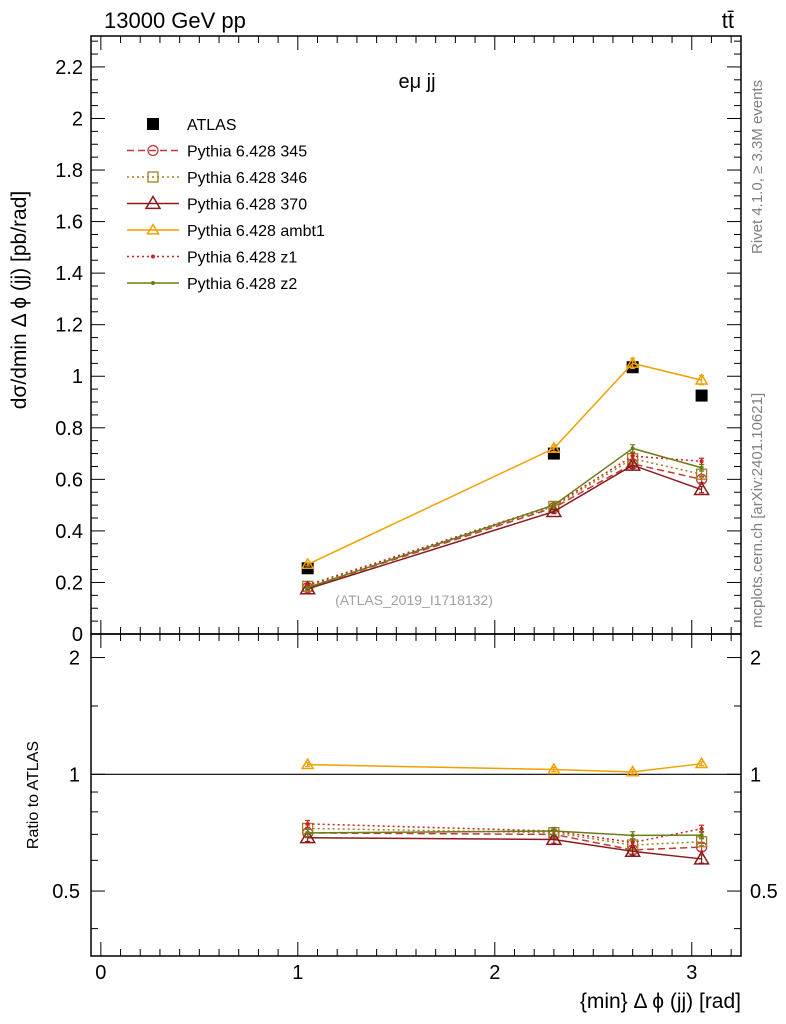 The image size is (786, 1024). I want to click on legend-item: Pythia 6.428 370, so click(217, 204).